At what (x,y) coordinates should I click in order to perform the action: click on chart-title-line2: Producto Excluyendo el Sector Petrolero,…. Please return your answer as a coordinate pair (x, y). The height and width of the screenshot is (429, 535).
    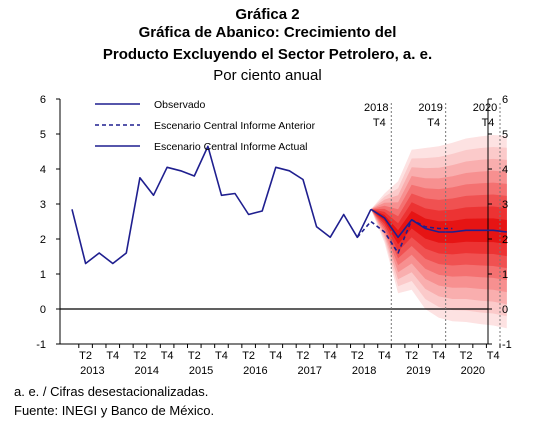
    Looking at the image, I should click on (267, 54).